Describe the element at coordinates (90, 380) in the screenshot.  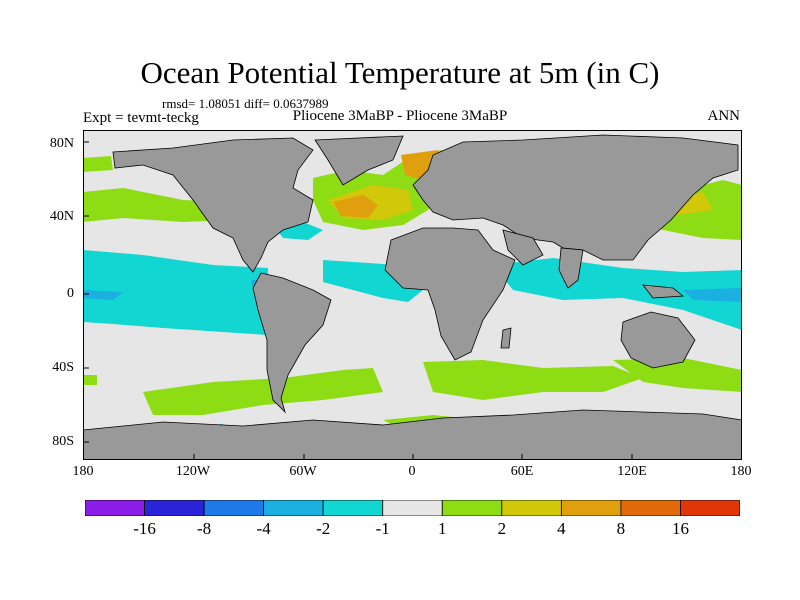
I see `warm-south-pacific-east` at that location.